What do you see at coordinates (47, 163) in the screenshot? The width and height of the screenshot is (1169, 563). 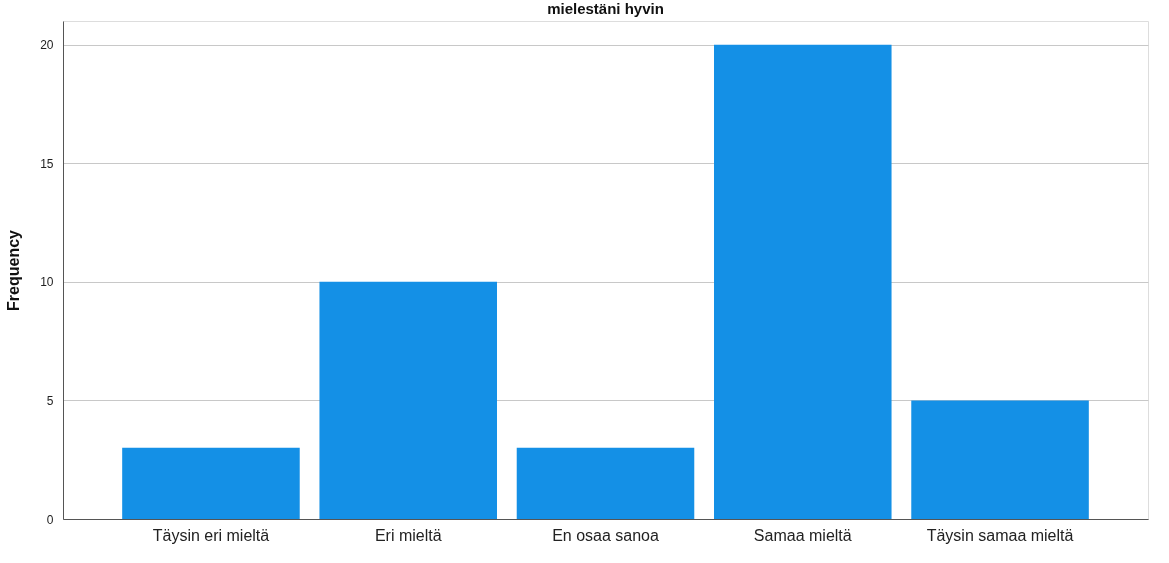 I see `y-tick-label: 15` at bounding box center [47, 163].